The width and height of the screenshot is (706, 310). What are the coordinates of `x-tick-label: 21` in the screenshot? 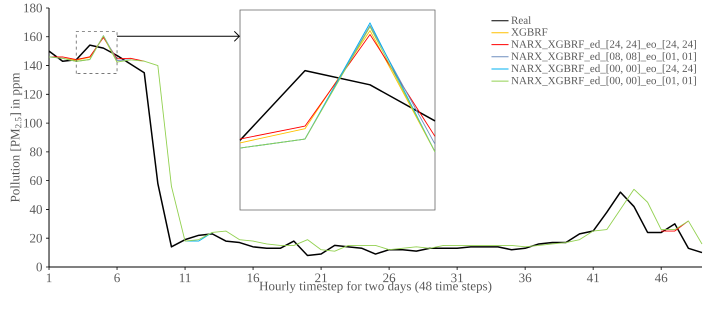 It's located at (321, 278).